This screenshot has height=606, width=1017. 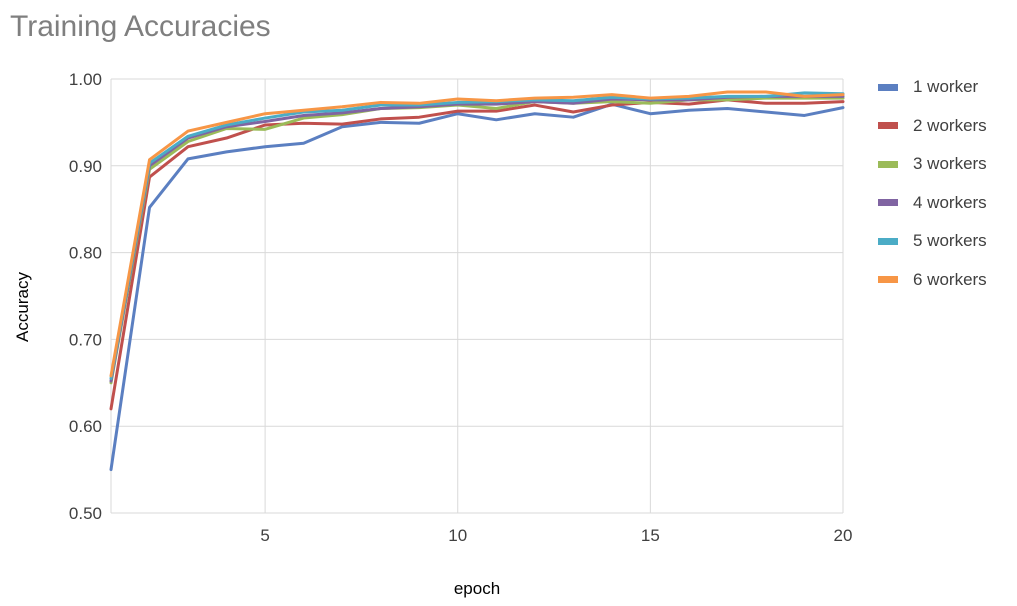 I want to click on y-tick-label: 0.70, so click(x=85, y=339).